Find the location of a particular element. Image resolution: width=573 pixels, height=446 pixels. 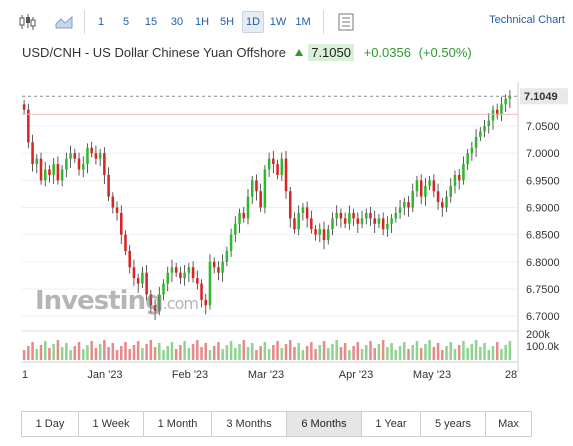

interval-1m: 1M is located at coordinates (303, 22).